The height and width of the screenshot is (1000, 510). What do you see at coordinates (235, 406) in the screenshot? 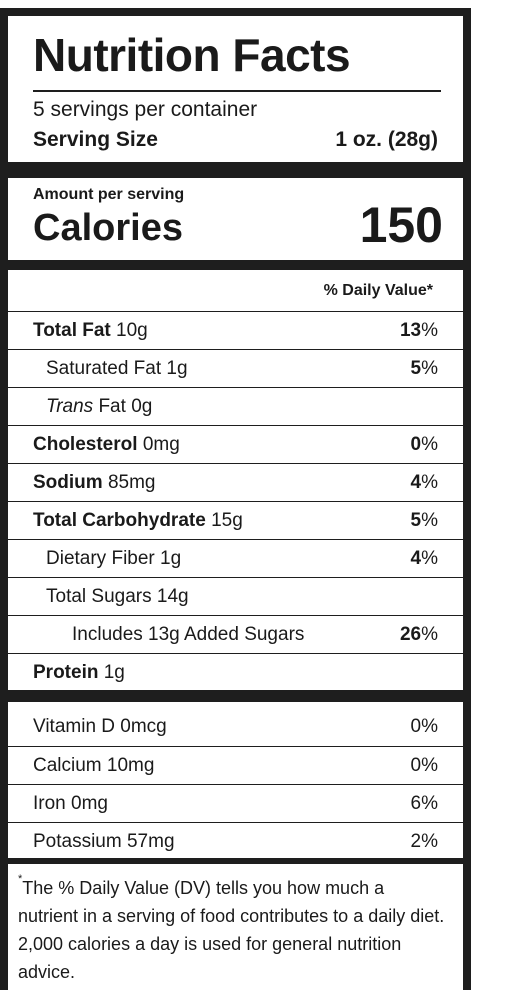
I see `nutrient-row: Trans Fat 0g` at bounding box center [235, 406].